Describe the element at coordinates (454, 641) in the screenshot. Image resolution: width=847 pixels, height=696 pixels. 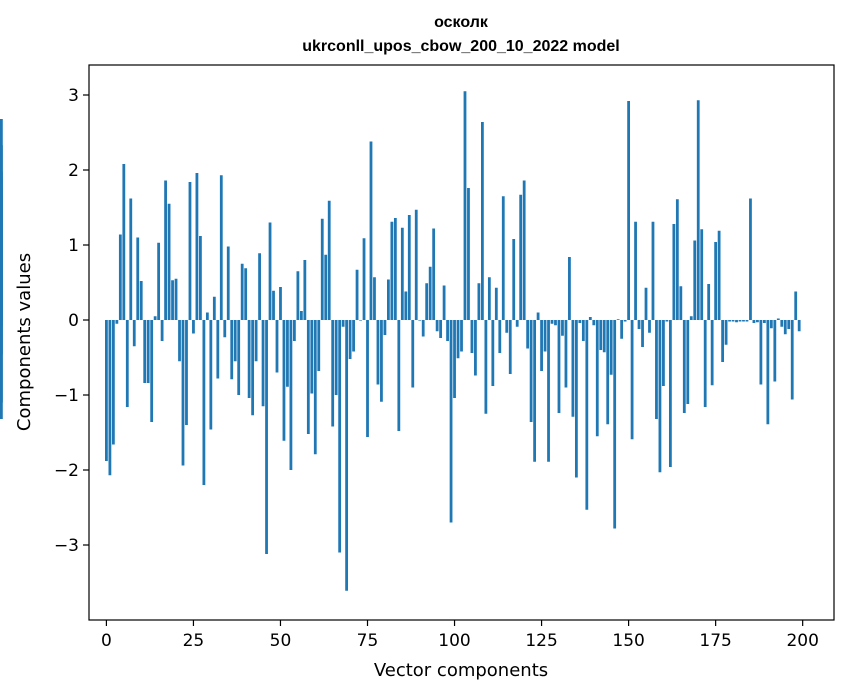
I see `x-tick-label: 100` at that location.